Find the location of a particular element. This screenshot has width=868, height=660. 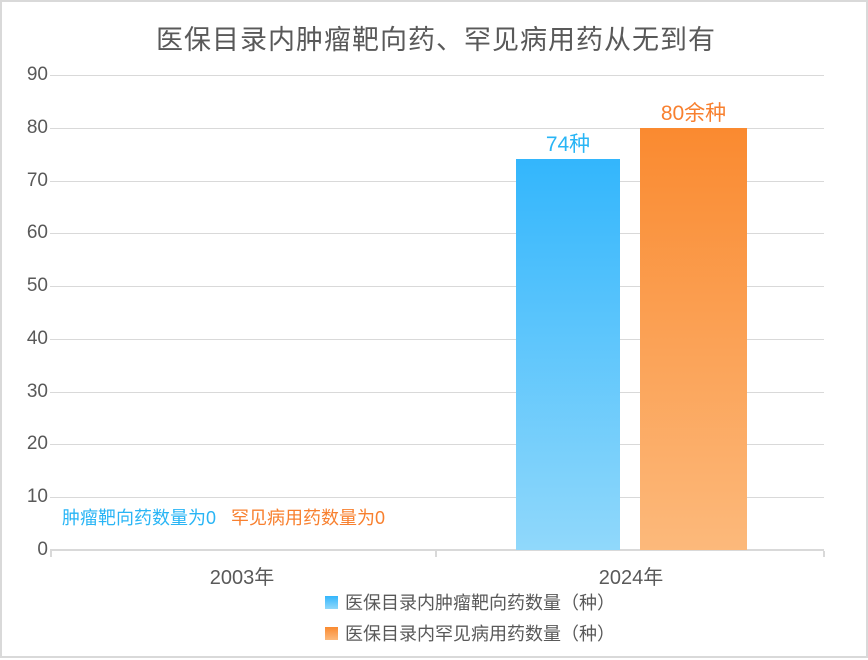

y-tick-label-30: 30 is located at coordinates (37, 391).